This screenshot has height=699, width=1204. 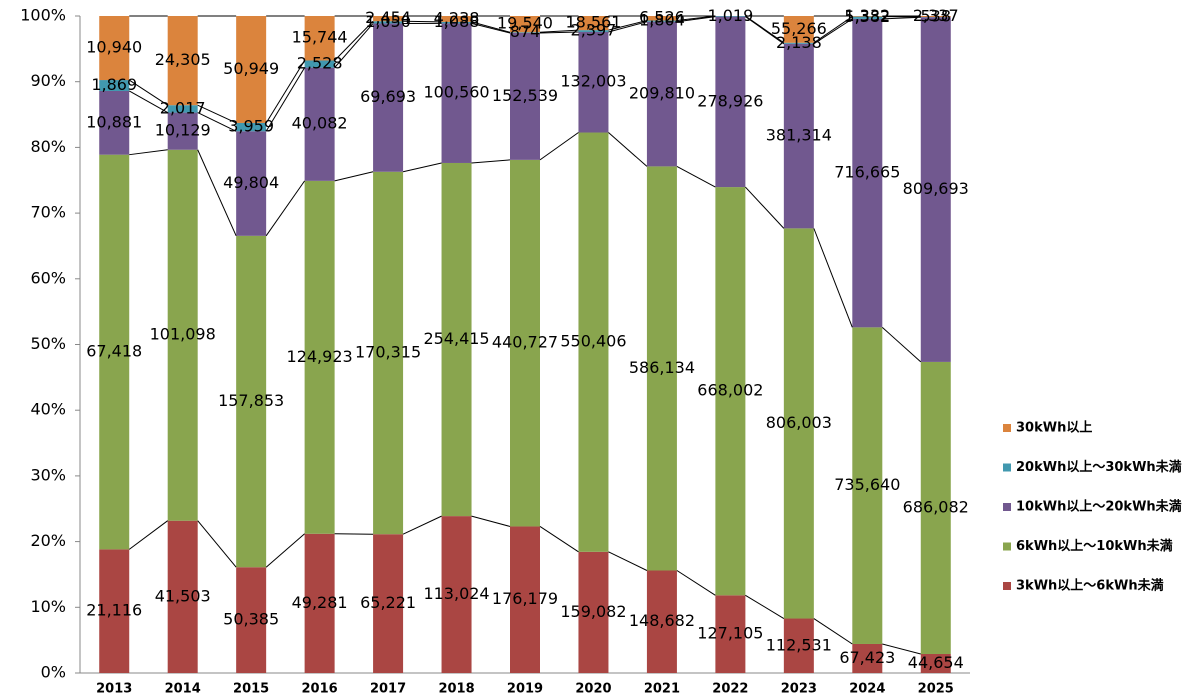 I want to click on data-label: 50,385, so click(x=251, y=619).